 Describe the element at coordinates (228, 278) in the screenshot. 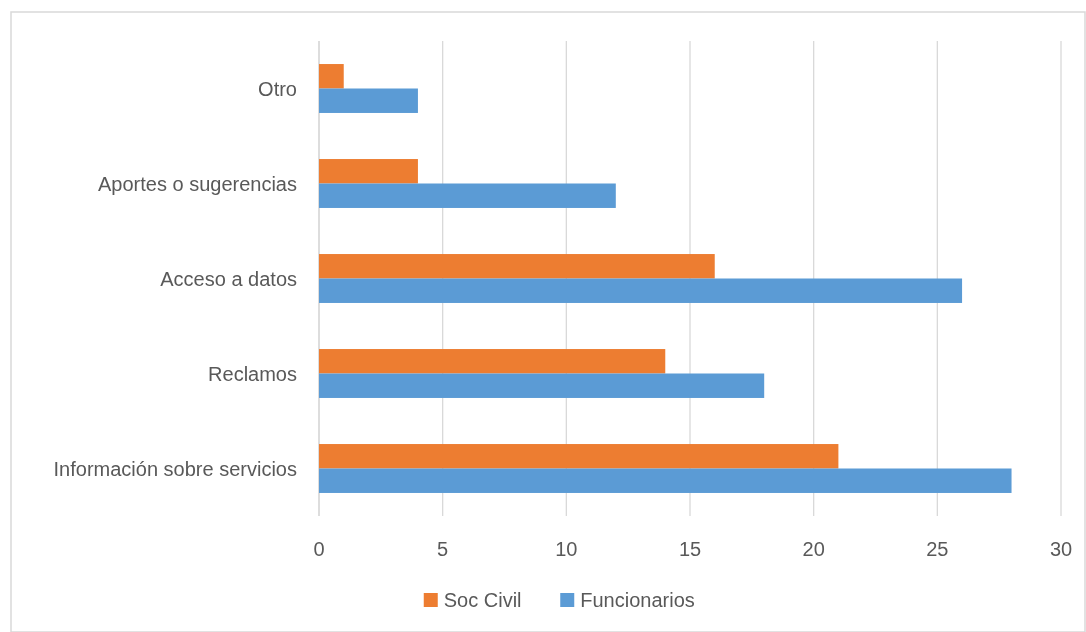

I see `y-tick-label: Acceso a datos` at that location.